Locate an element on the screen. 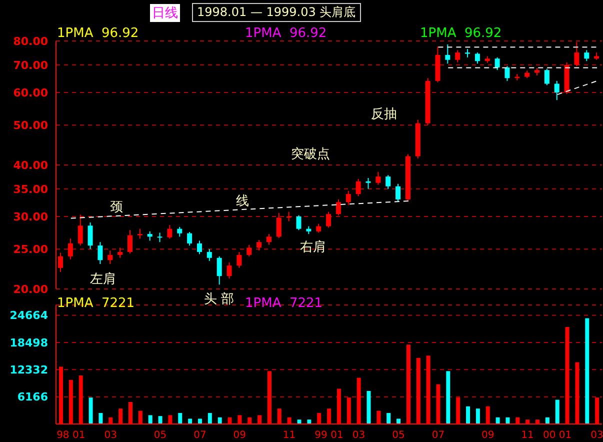 The height and width of the screenshot is (442, 603). y-tick-label: 80.00 is located at coordinates (30, 41).